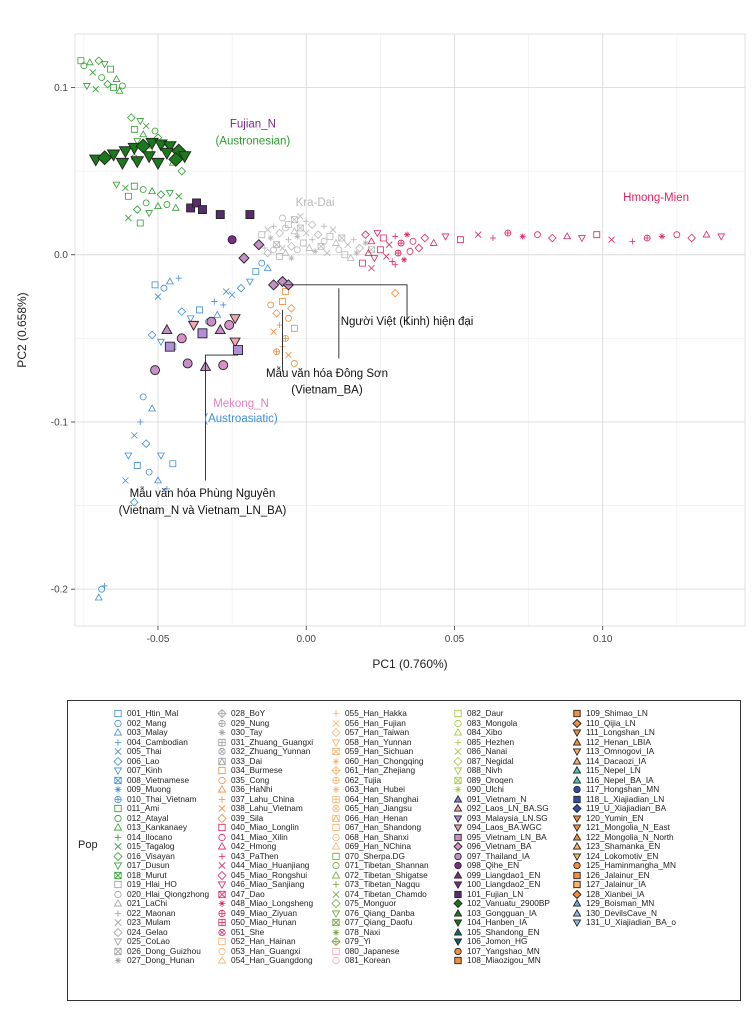 This screenshot has width=752, height=1024. I want to click on legend-entry: 034_Burmese, so click(264, 770).